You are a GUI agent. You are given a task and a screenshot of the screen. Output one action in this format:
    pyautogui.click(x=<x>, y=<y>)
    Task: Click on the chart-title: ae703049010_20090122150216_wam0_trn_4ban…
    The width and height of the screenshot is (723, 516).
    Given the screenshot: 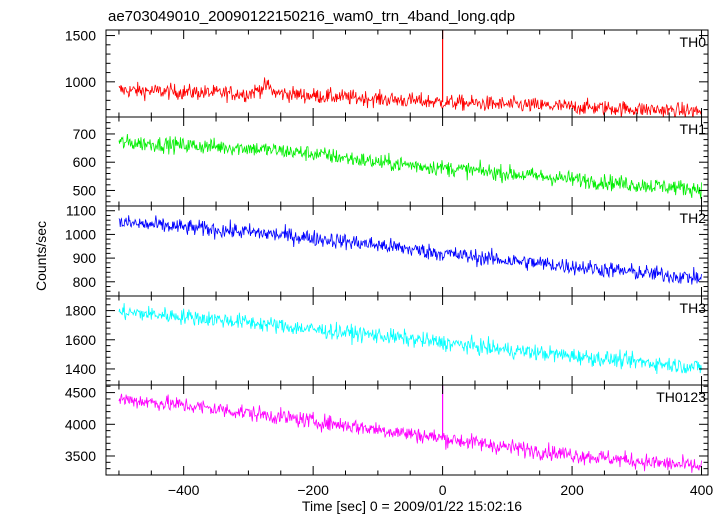 What is the action you would take?
    pyautogui.click(x=311, y=16)
    